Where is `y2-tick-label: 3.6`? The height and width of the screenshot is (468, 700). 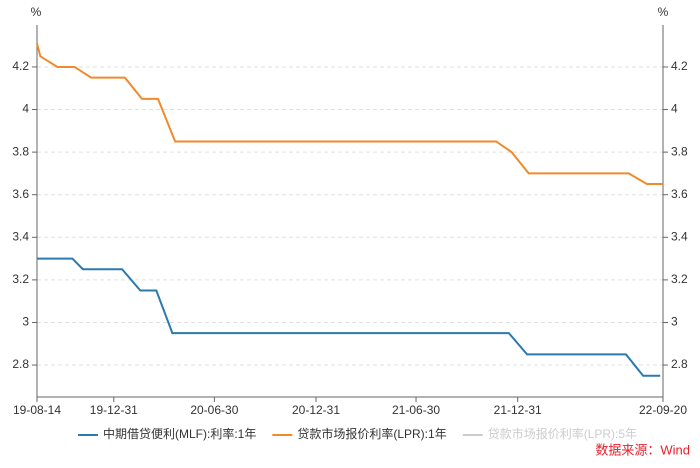
y2-tick-label: 3.6 is located at coordinates (679, 194).